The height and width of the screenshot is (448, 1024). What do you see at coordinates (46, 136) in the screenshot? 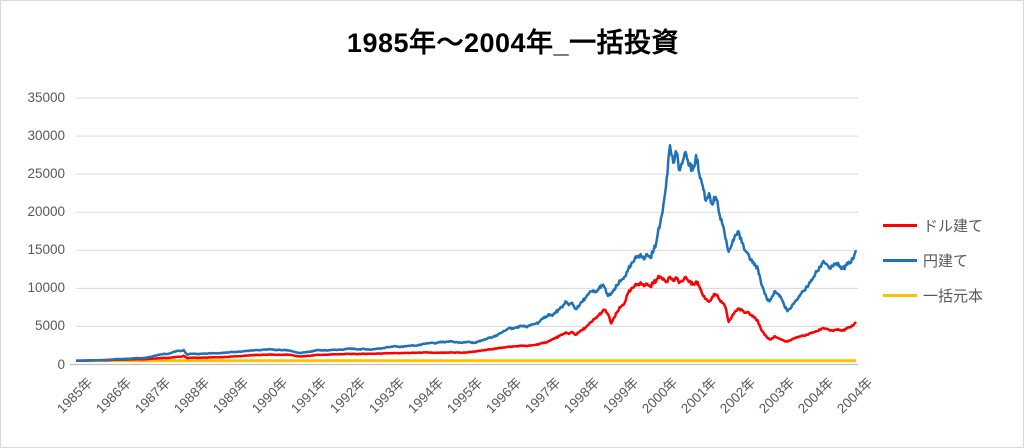
I see `y-tick-label-30000: 30000` at bounding box center [46, 136].